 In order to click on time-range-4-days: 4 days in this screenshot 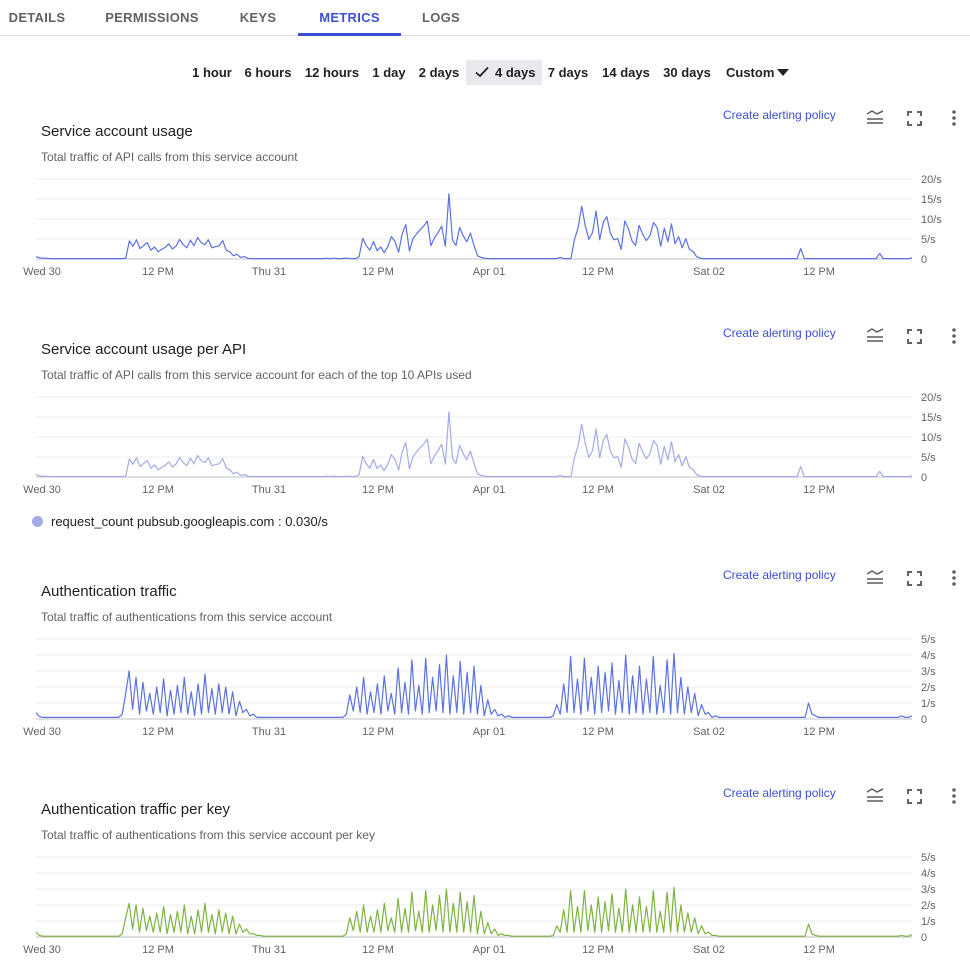, I will do `click(504, 72)`.